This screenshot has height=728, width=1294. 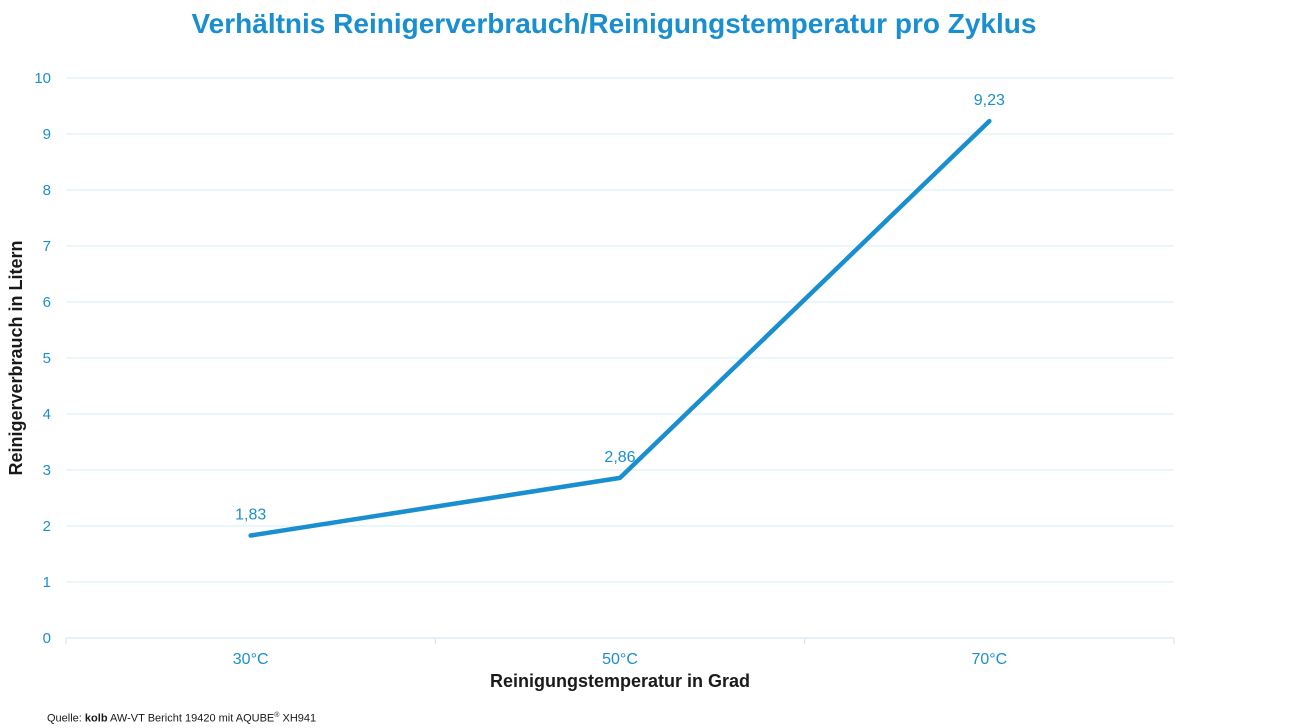 What do you see at coordinates (47, 190) in the screenshot?
I see `y-tick-label: 8` at bounding box center [47, 190].